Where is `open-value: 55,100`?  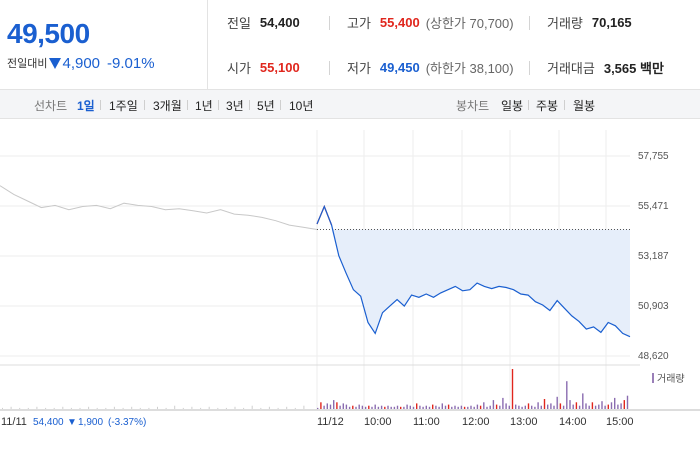 open-value: 55,100 is located at coordinates (279, 67).